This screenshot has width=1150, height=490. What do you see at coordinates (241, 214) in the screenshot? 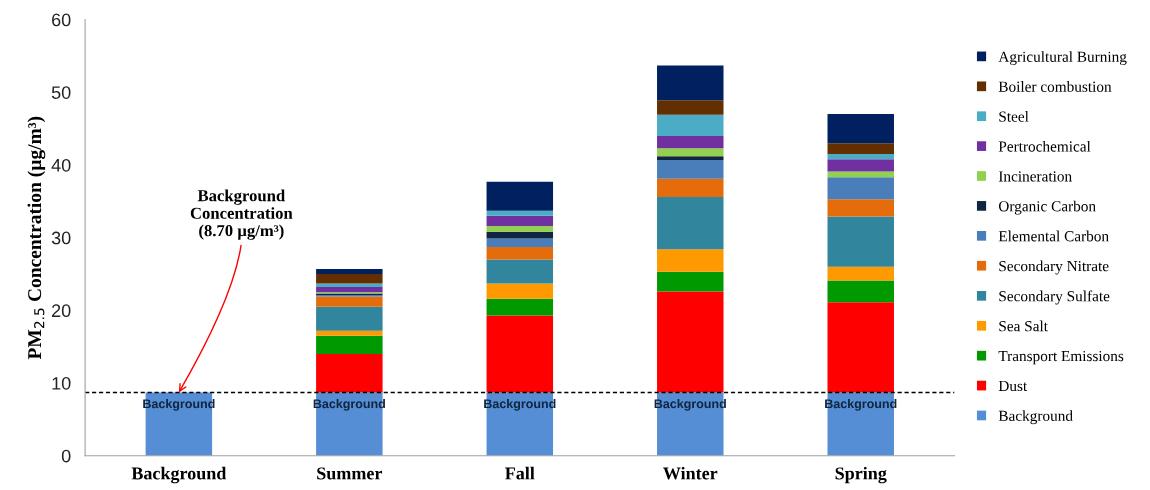
I see `annotation: Background Concentration (8.70 µg/m³)` at bounding box center [241, 214].